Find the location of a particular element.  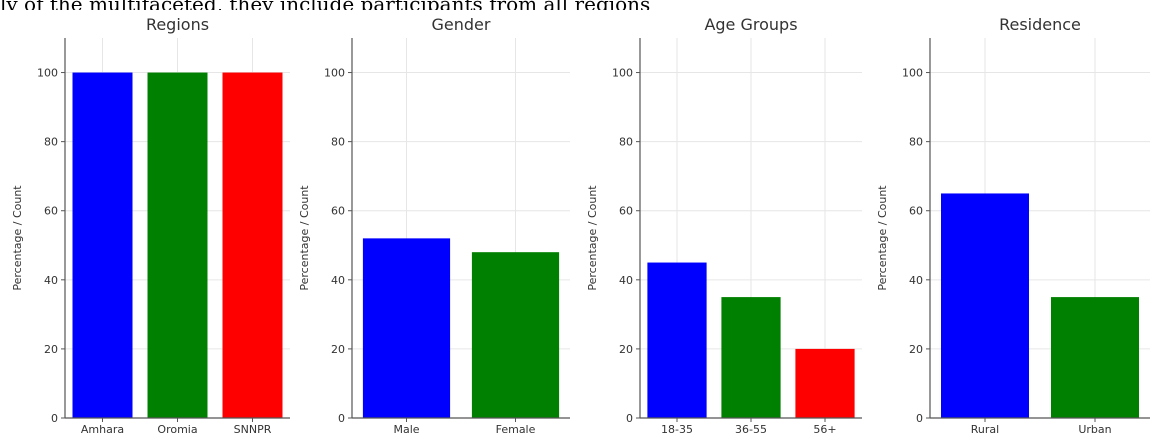

x-tick-label: Amhara is located at coordinates (102, 428).